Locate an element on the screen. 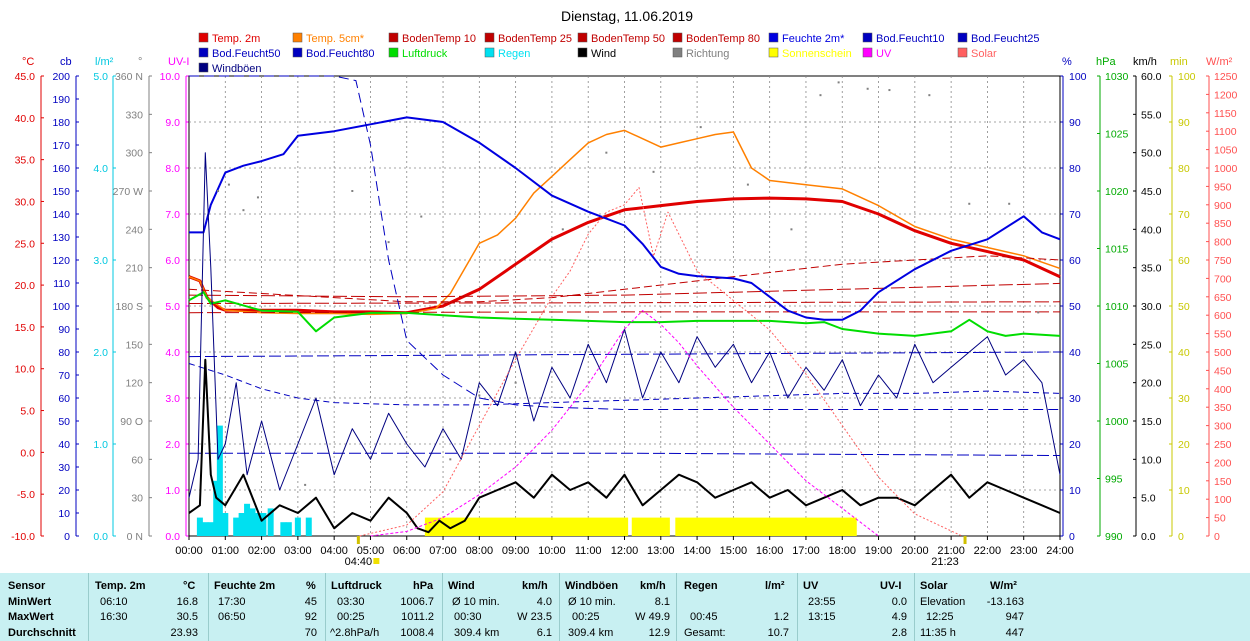 This screenshot has width=1250, height=641. y-axis-tick-label: 550 is located at coordinates (1223, 335).